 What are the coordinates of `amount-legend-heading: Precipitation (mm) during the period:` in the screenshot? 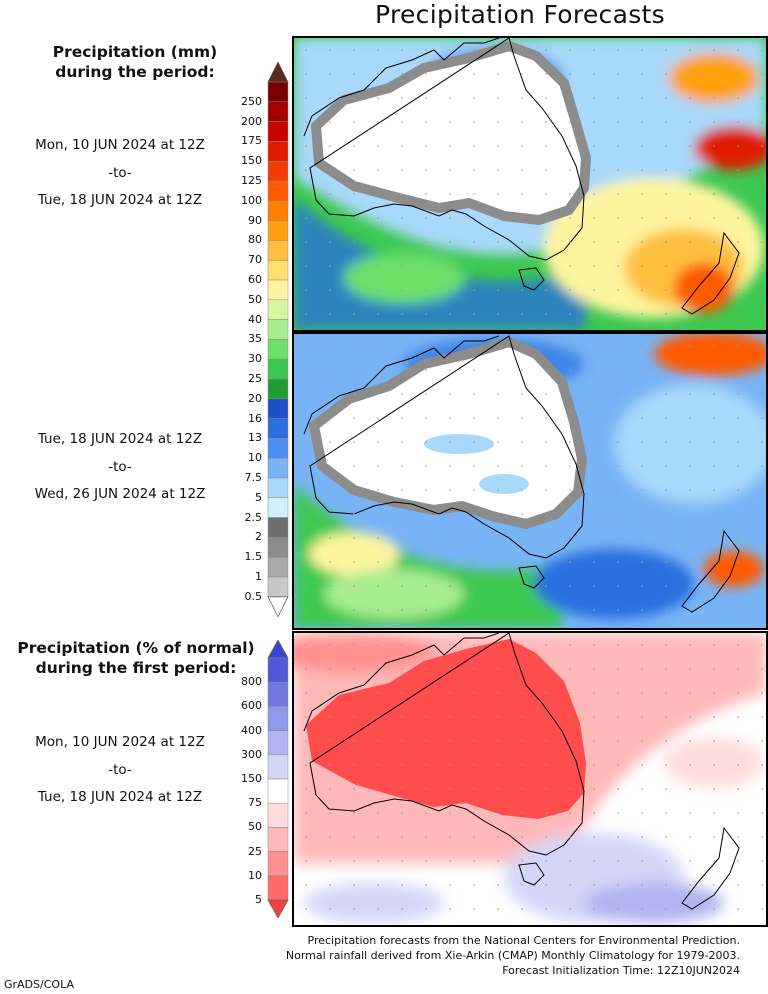 It's located at (135, 62).